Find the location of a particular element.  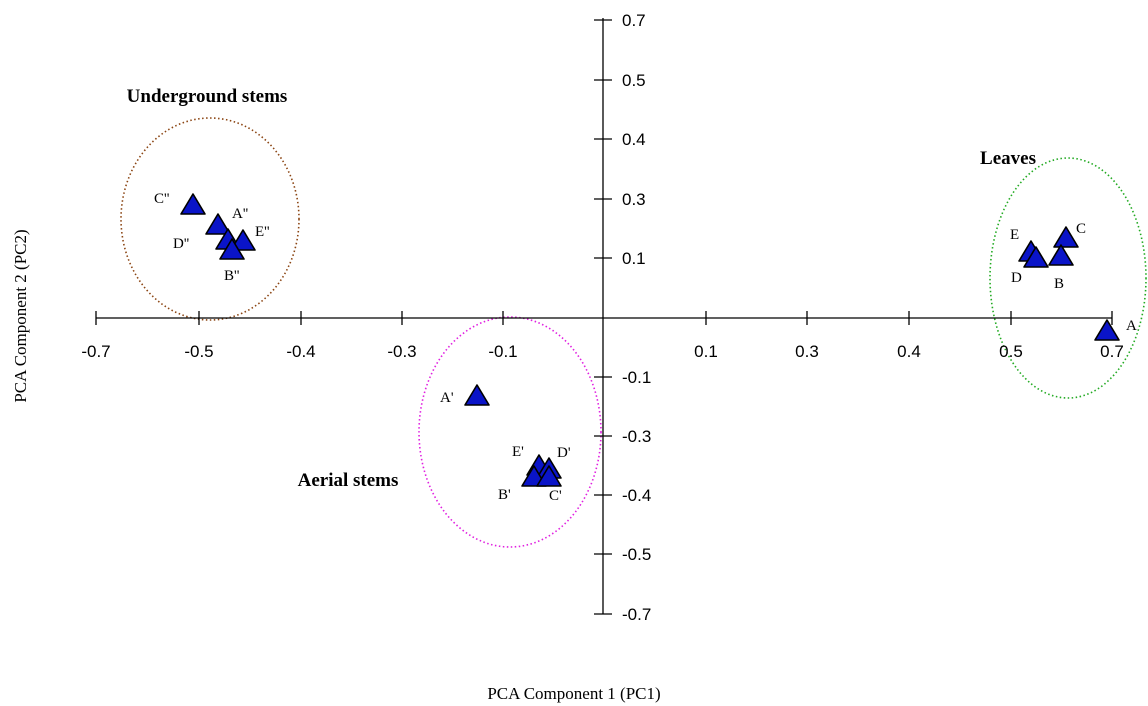

point-label: D'' is located at coordinates (181, 244).